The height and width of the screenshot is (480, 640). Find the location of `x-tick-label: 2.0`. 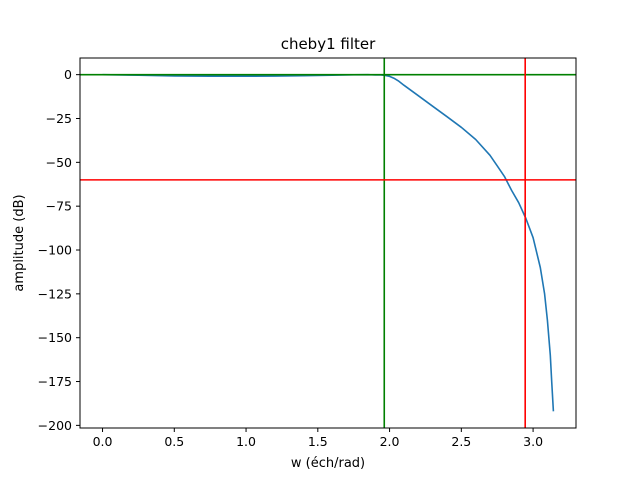

x-tick-label: 2.0 is located at coordinates (390, 441).